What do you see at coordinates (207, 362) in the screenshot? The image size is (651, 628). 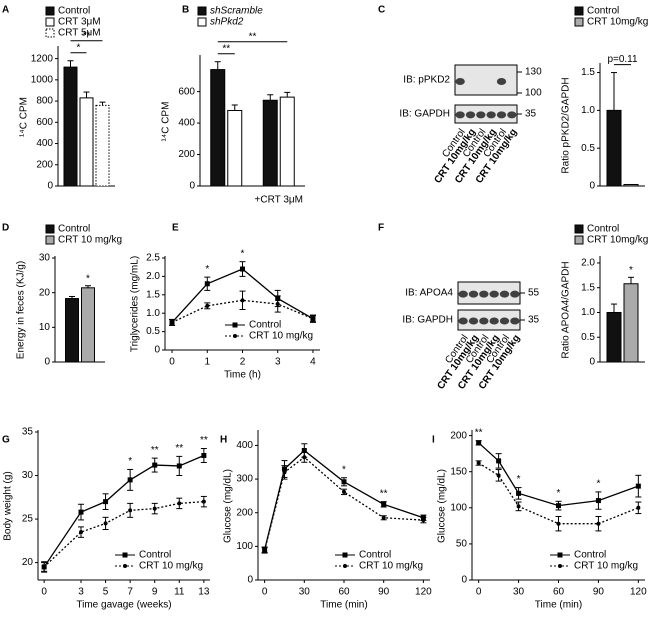 I see `x-tick-label: 1` at bounding box center [207, 362].